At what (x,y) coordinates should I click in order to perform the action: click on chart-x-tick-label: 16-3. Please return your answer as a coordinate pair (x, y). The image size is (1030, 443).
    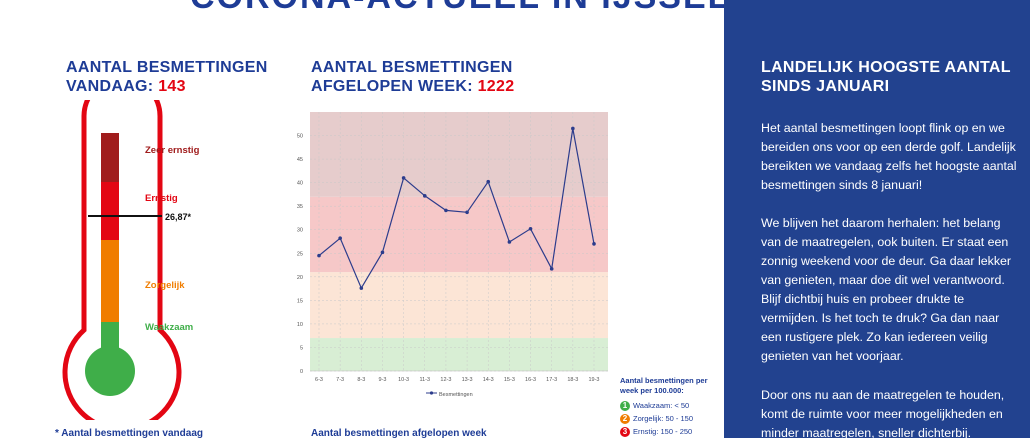
    Looking at the image, I should click on (530, 380).